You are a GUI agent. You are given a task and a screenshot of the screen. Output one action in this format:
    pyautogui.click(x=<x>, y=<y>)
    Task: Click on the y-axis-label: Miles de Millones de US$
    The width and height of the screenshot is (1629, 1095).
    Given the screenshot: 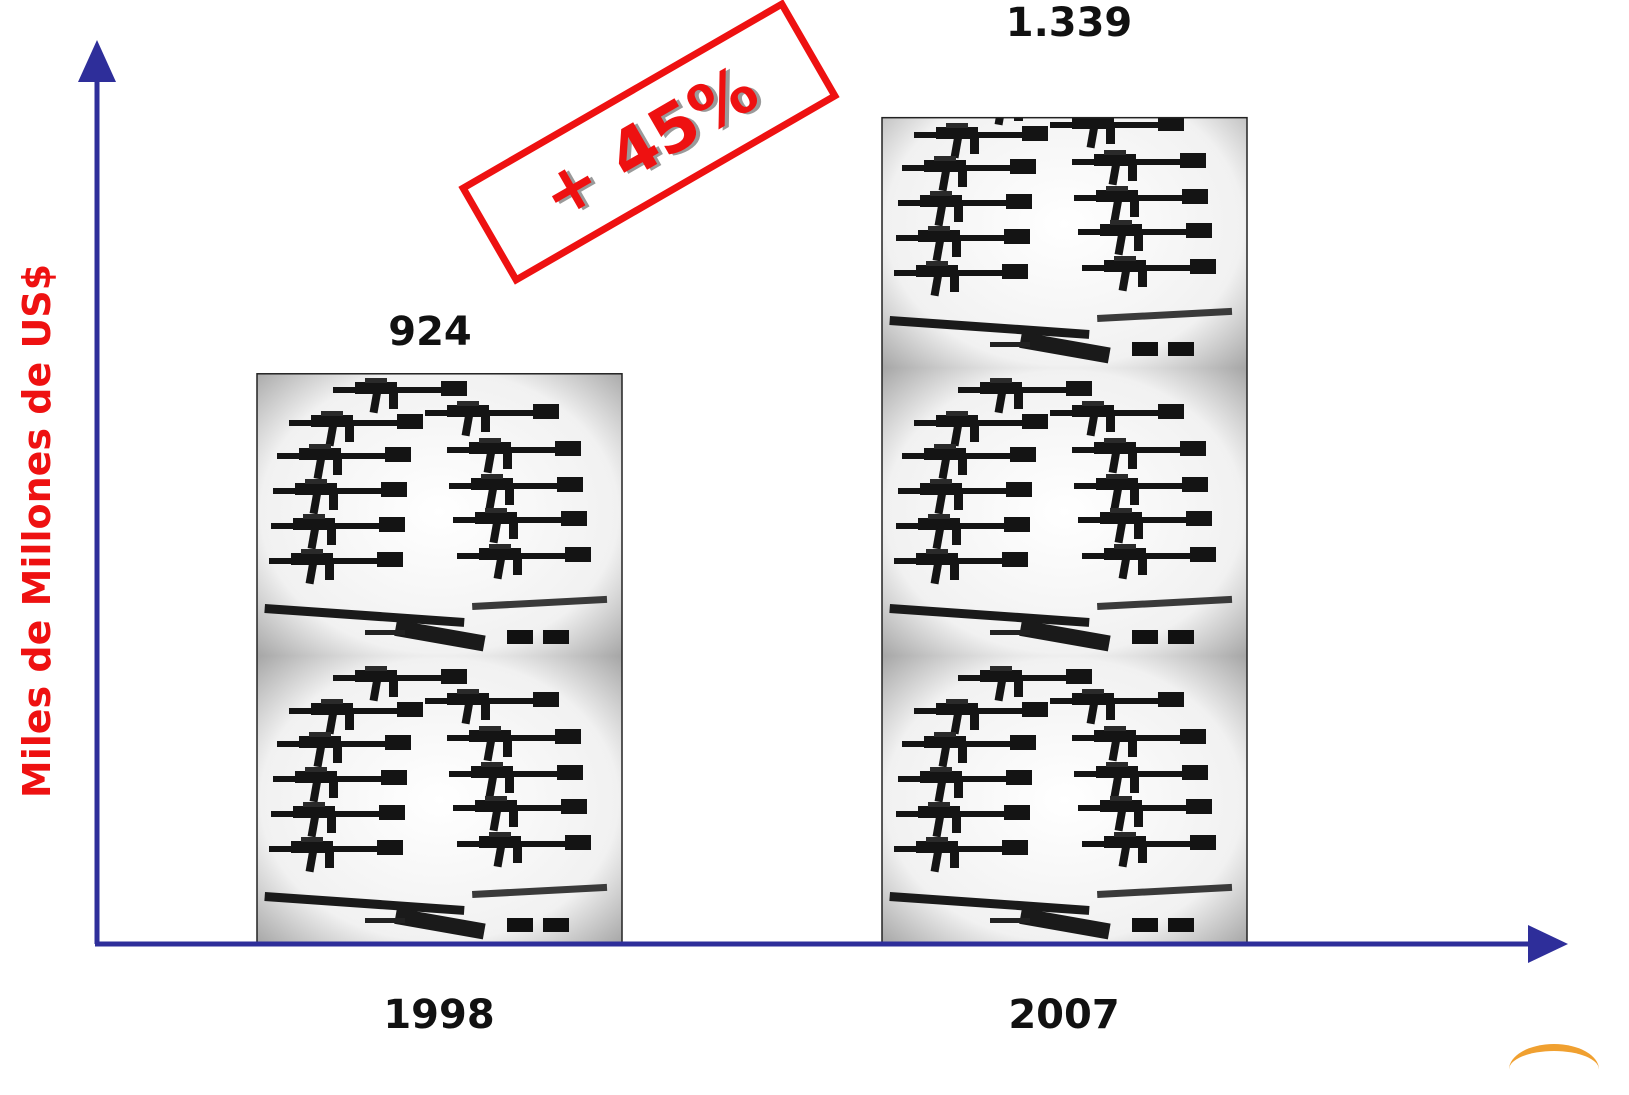 What is the action you would take?
    pyautogui.click(x=37, y=531)
    